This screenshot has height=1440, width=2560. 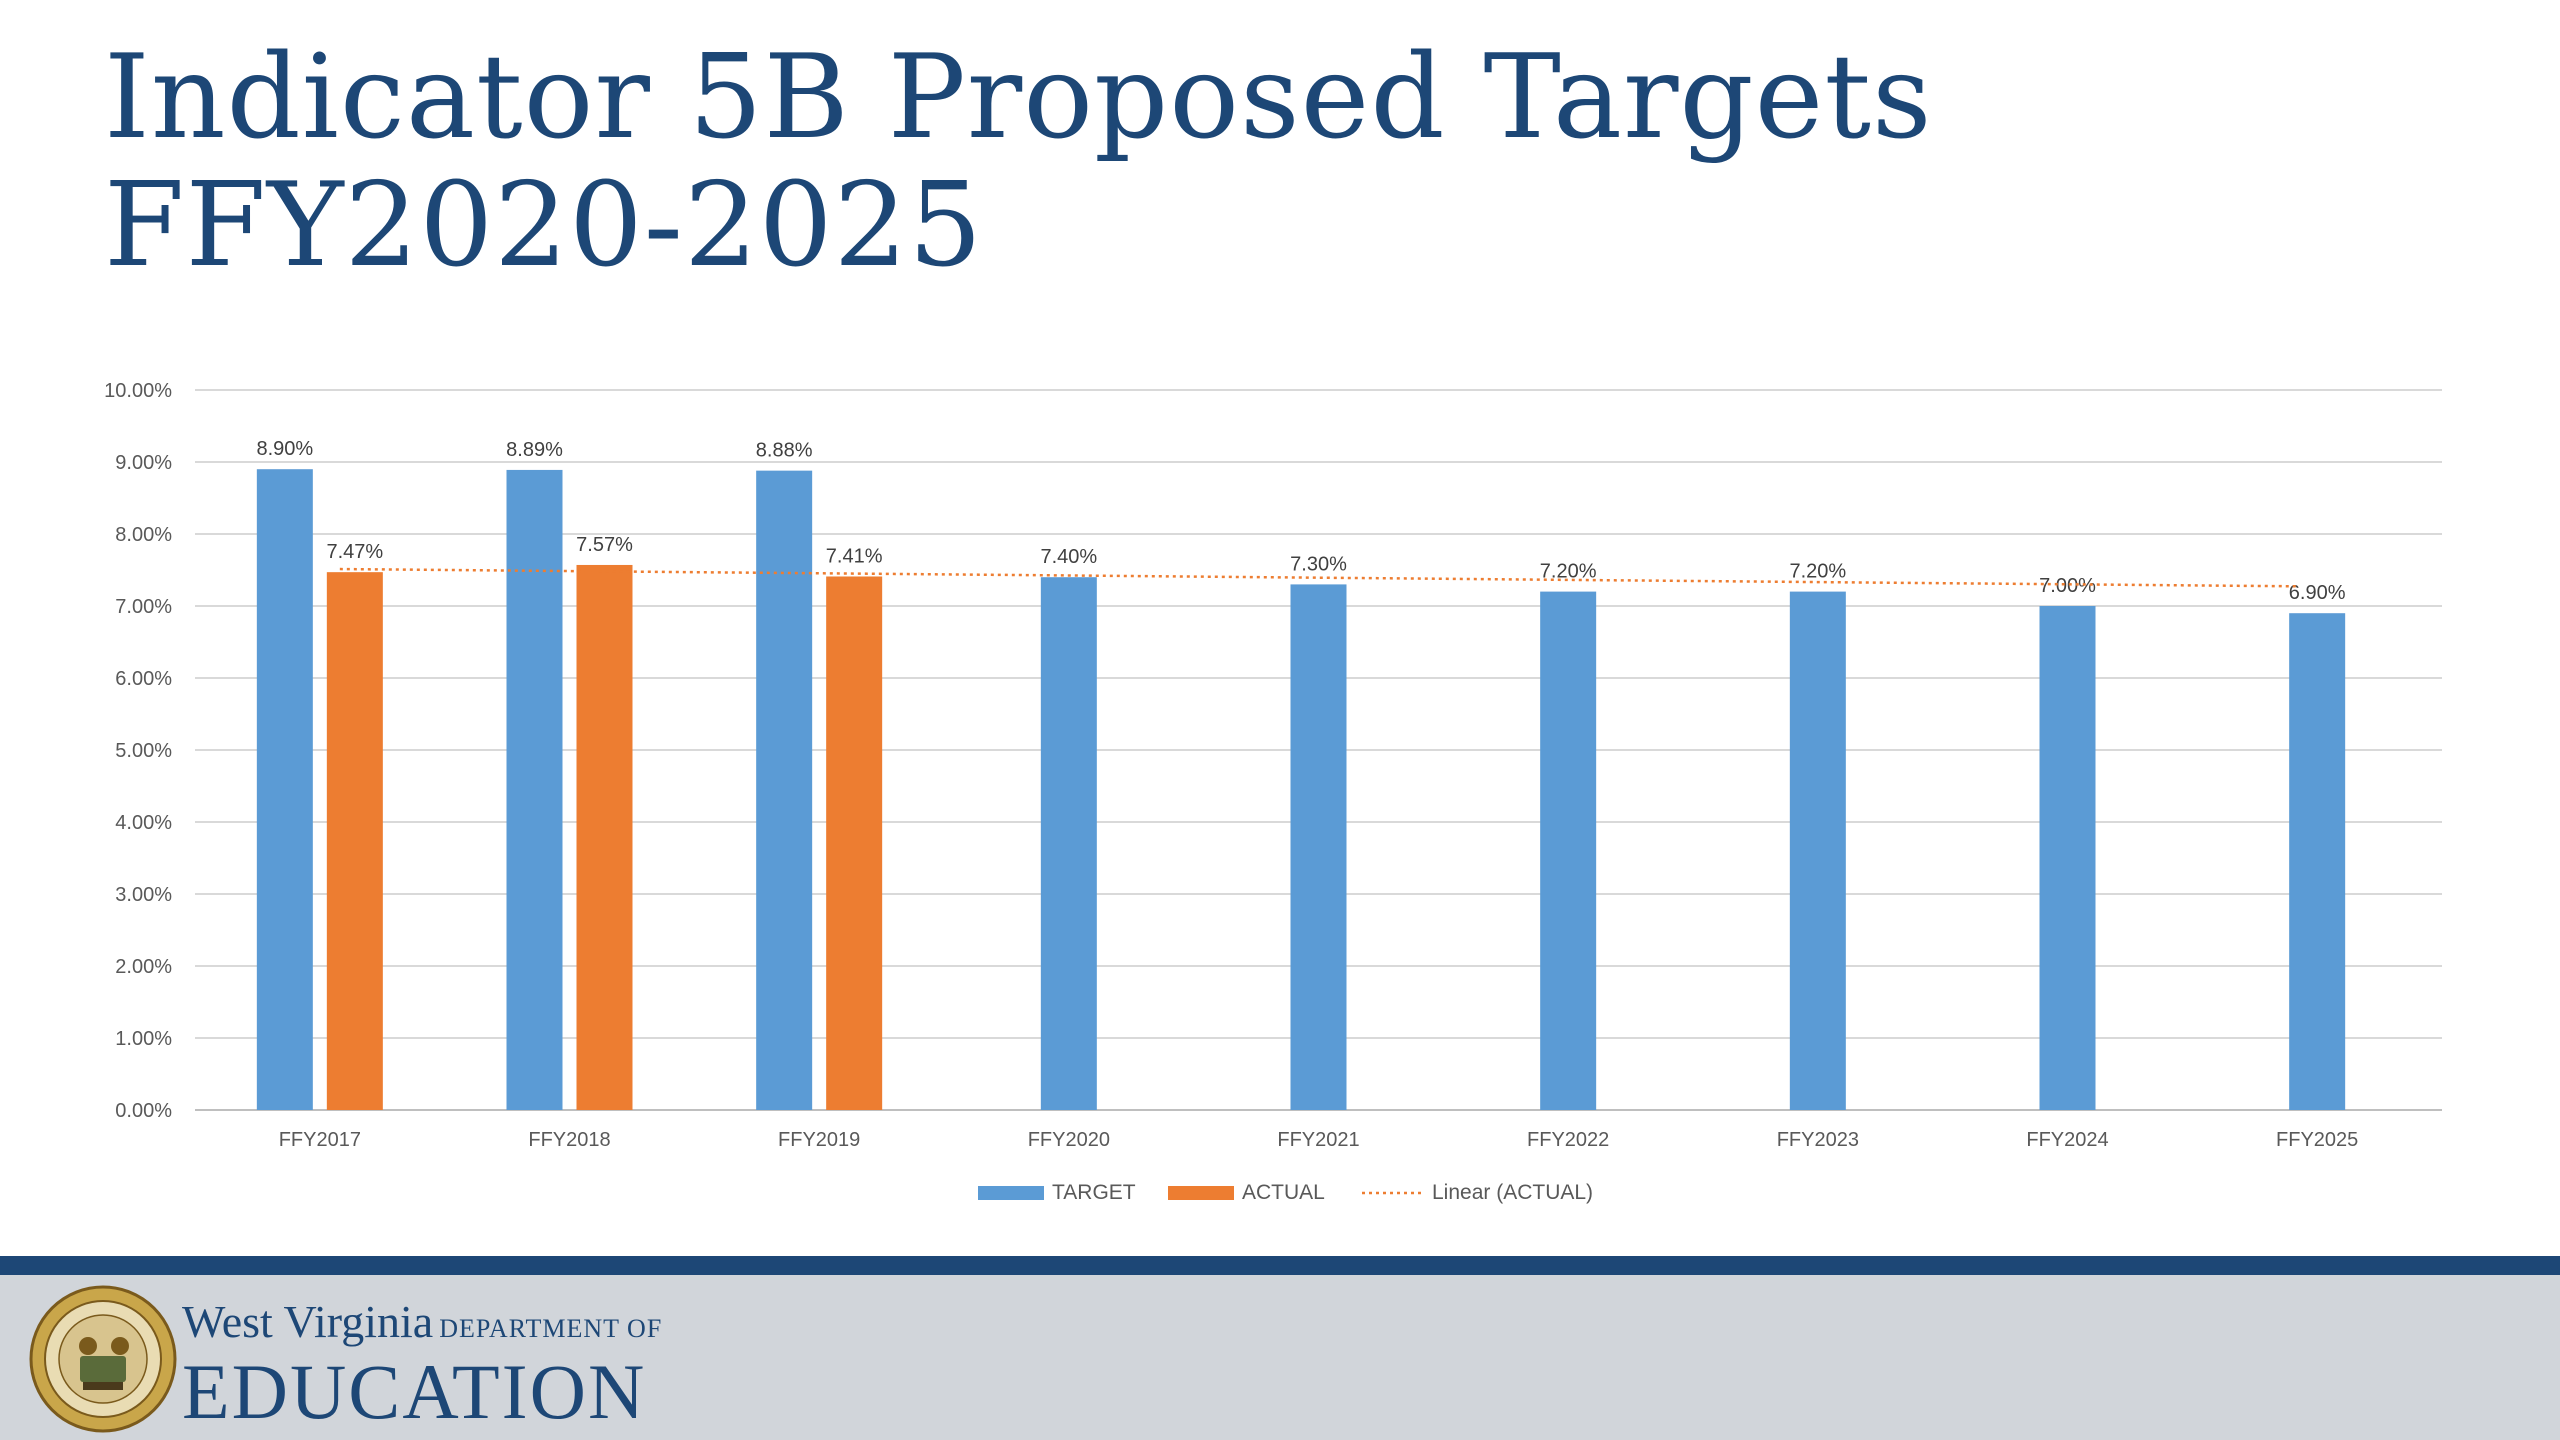 What do you see at coordinates (534, 450) in the screenshot?
I see `target-data-label: 8.89%` at bounding box center [534, 450].